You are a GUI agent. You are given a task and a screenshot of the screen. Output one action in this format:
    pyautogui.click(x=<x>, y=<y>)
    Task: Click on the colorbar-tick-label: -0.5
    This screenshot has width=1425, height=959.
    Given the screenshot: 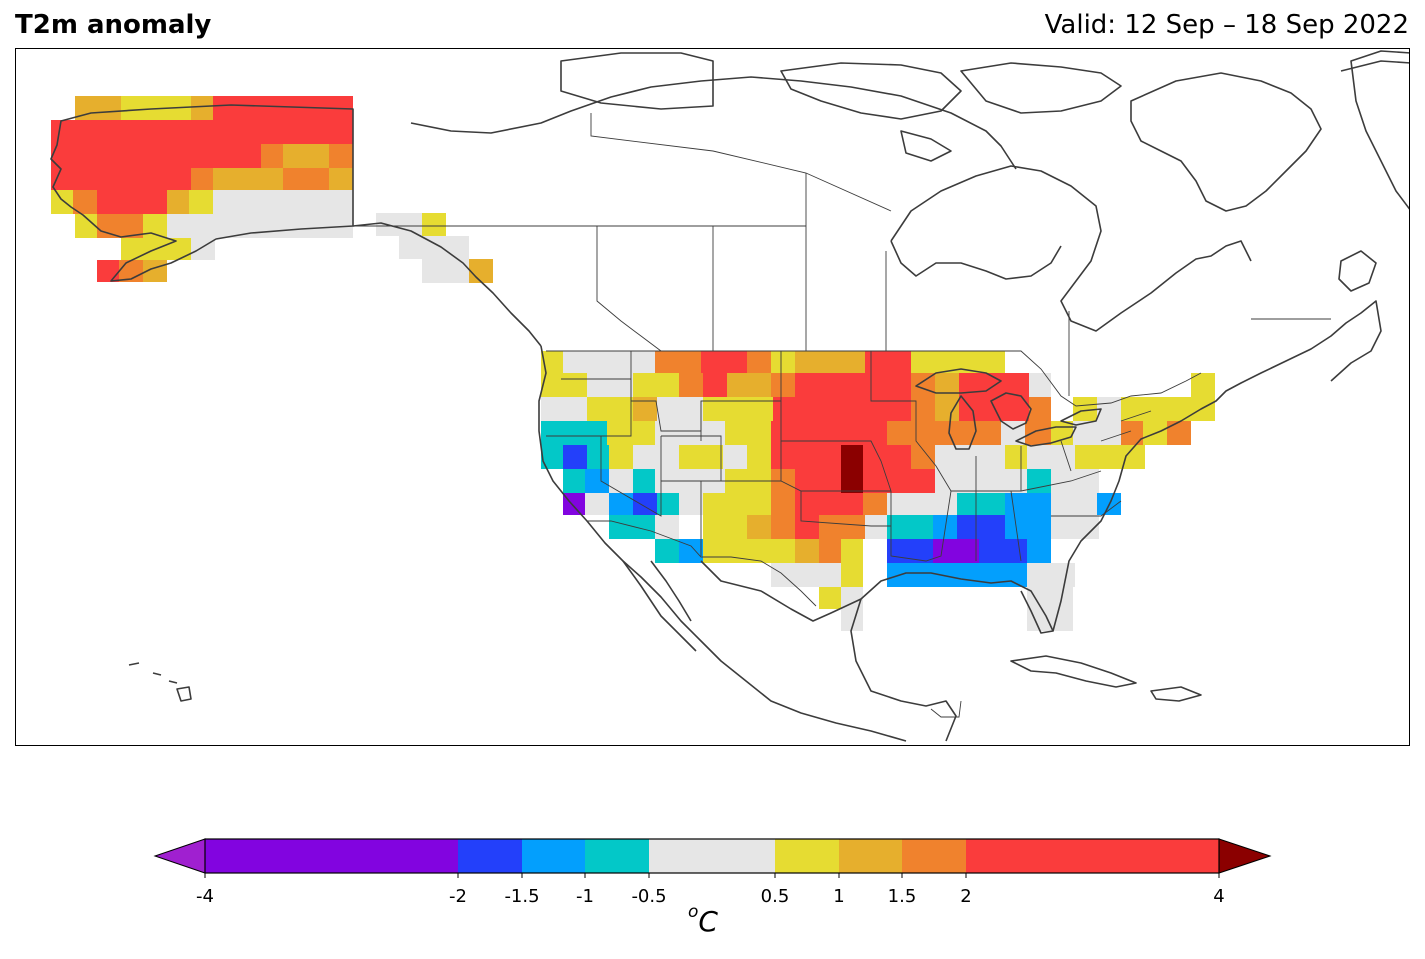 What is the action you would take?
    pyautogui.click(x=648, y=896)
    